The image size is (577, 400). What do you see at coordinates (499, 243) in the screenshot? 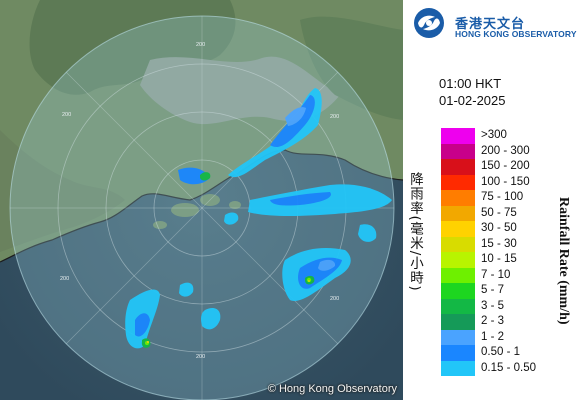
I see `legend-label: 15 - 30` at bounding box center [499, 243].